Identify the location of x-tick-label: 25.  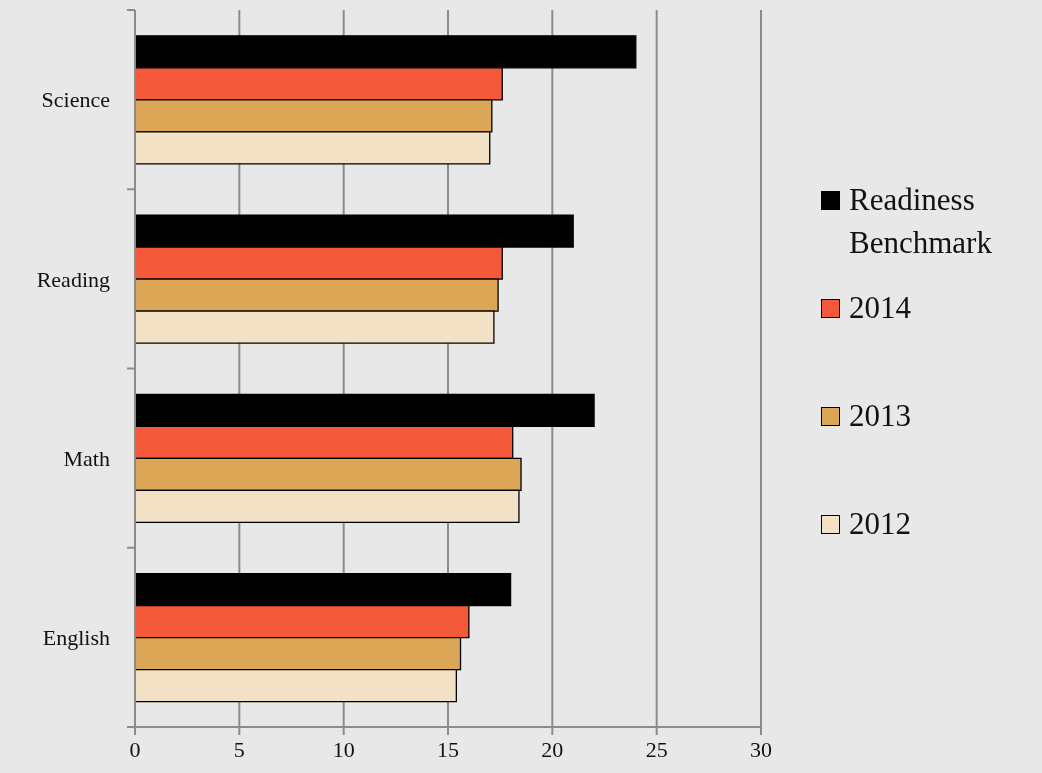
(656, 749).